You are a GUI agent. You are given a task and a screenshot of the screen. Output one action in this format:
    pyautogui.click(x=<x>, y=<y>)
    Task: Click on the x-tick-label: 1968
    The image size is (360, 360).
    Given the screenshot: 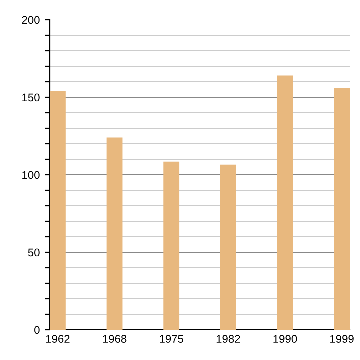 What is the action you would take?
    pyautogui.click(x=115, y=339)
    